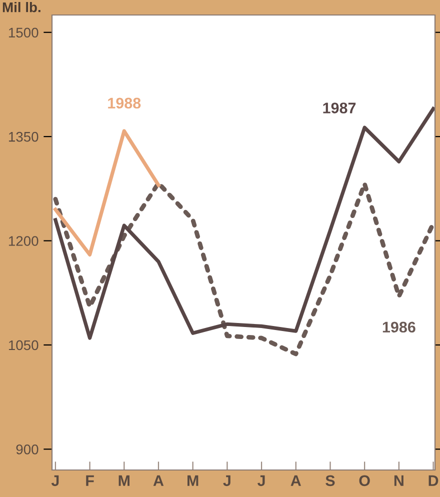  Describe the element at coordinates (399, 327) in the screenshot. I see `series-label: 1986` at that location.